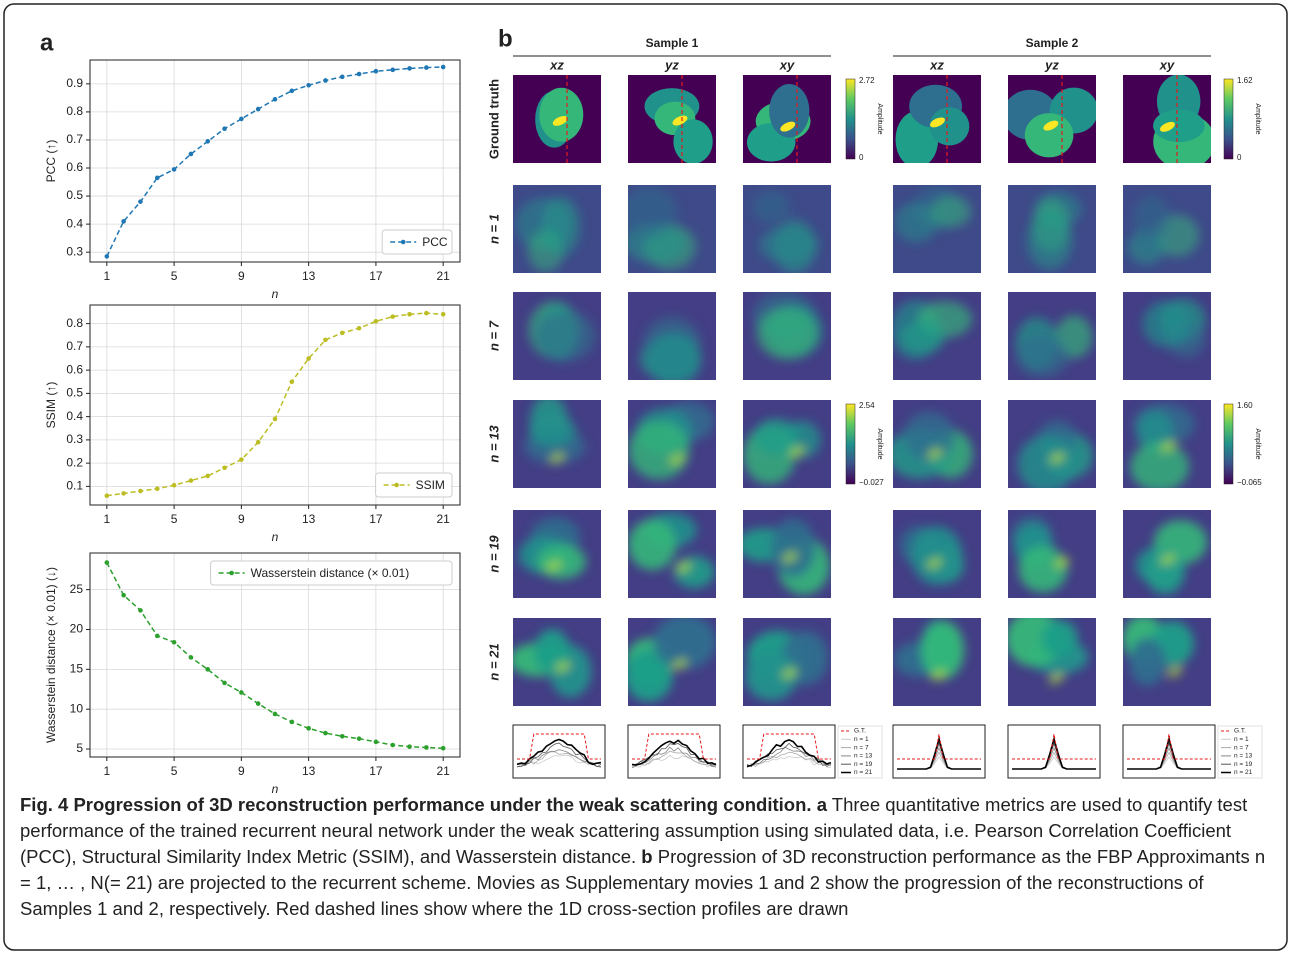 The width and height of the screenshot is (1292, 961). What do you see at coordinates (444, 519) in the screenshot?
I see `x-tick-label: 21` at bounding box center [444, 519].